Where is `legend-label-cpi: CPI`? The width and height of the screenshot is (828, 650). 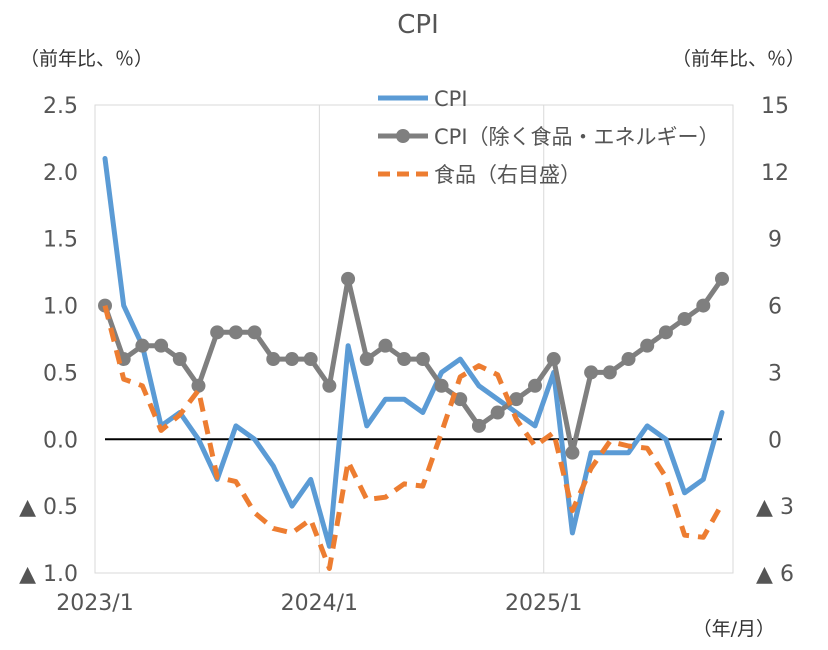 legend-label-cpi: CPI is located at coordinates (451, 99).